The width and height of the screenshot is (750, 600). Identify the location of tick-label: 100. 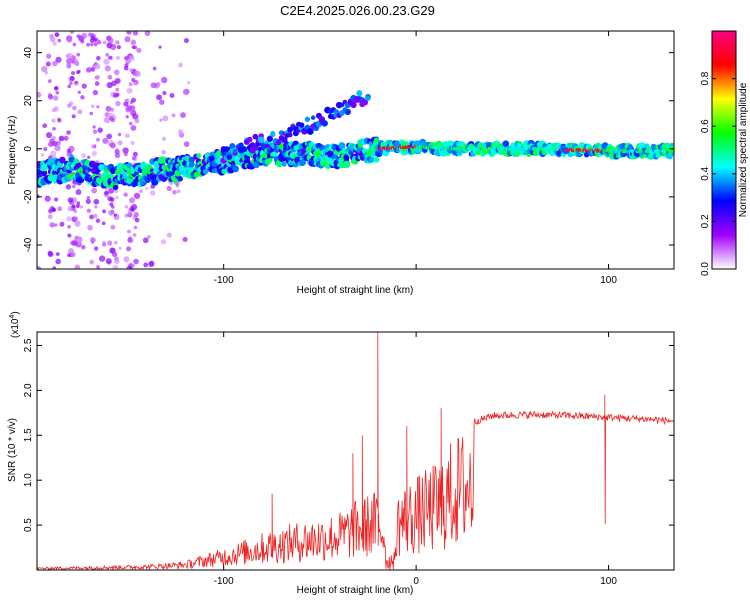
(608, 280).